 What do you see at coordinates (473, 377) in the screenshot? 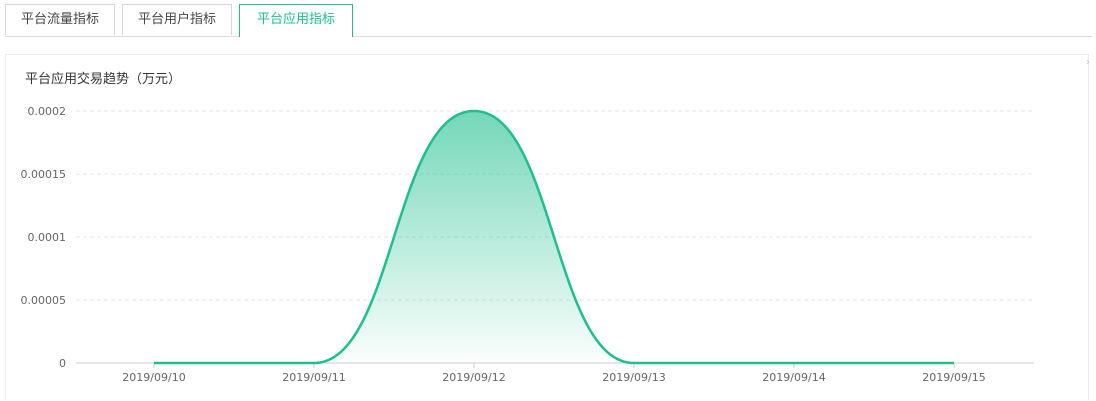
I see `x-tick-label: 2019/09/12` at bounding box center [473, 377].